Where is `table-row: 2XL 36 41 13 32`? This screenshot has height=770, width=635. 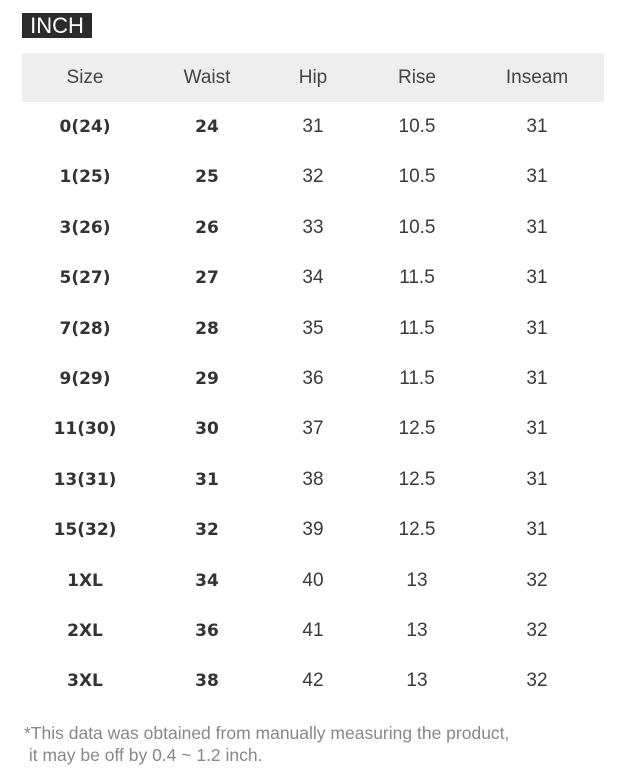 table-row: 2XL 36 41 13 32 is located at coordinates (313, 631).